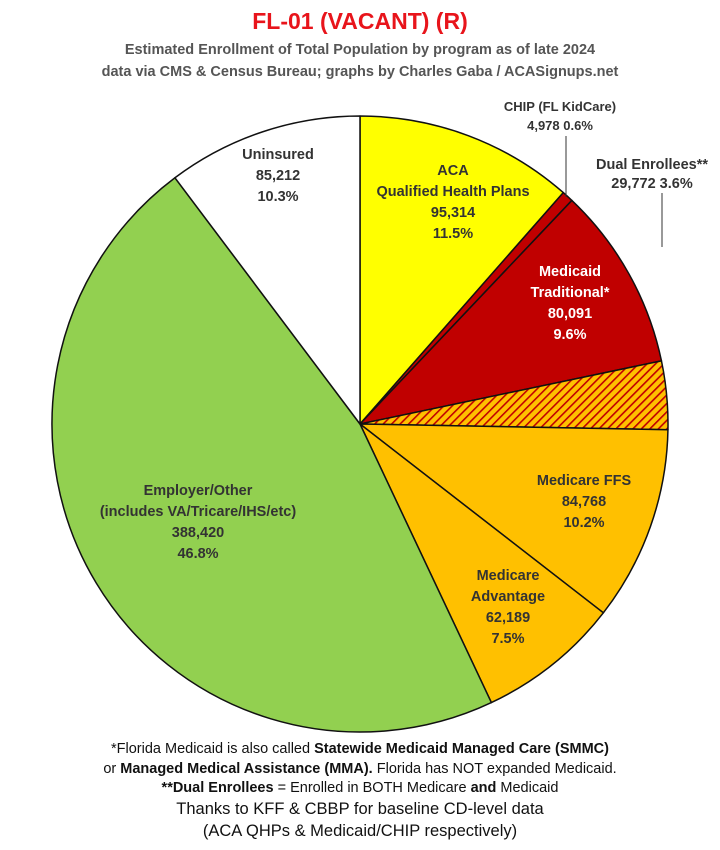 This screenshot has width=720, height=850. What do you see at coordinates (462, 270) in the screenshot?
I see `pie-slice-aca` at bounding box center [462, 270].